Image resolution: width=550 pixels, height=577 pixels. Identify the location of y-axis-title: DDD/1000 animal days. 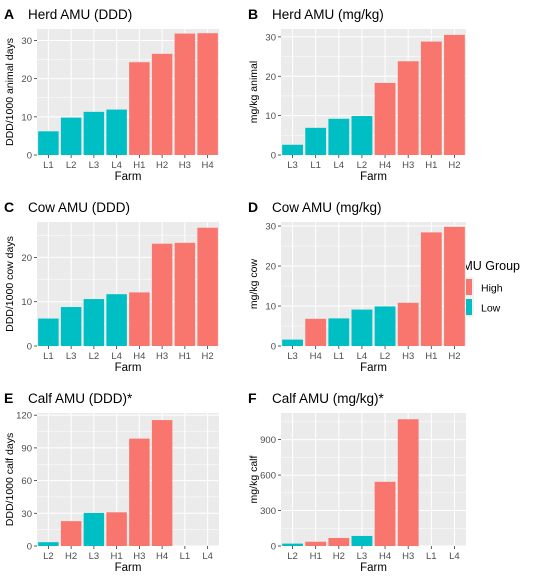
(10, 92).